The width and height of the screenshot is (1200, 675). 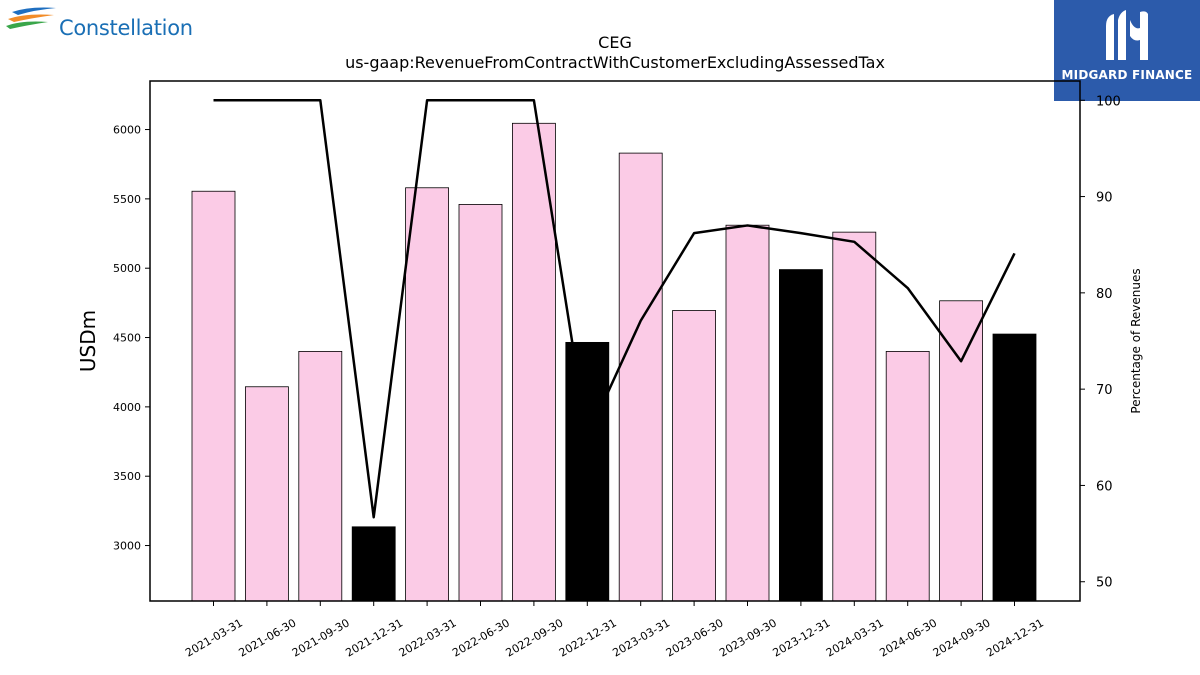 What do you see at coordinates (1127, 75) in the screenshot?
I see `midgard-wordmark: MIDGARD FINANCE` at bounding box center [1127, 75].